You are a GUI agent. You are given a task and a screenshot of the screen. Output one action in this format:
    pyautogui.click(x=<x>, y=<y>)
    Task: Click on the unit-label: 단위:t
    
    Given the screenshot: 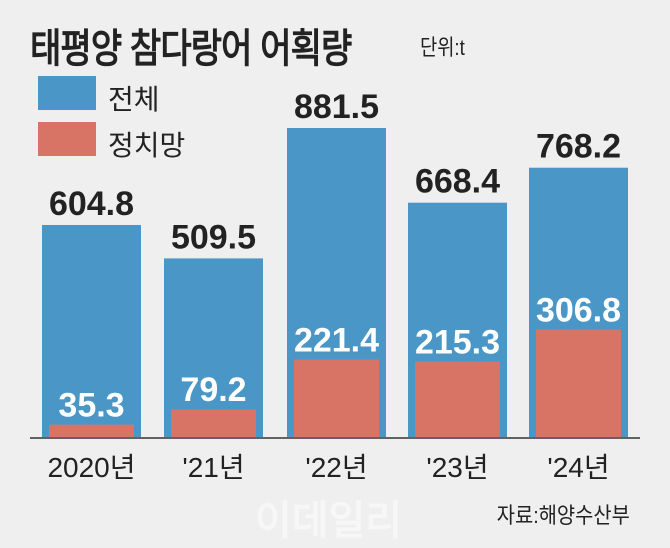 What is the action you would take?
    pyautogui.click(x=442, y=47)
    